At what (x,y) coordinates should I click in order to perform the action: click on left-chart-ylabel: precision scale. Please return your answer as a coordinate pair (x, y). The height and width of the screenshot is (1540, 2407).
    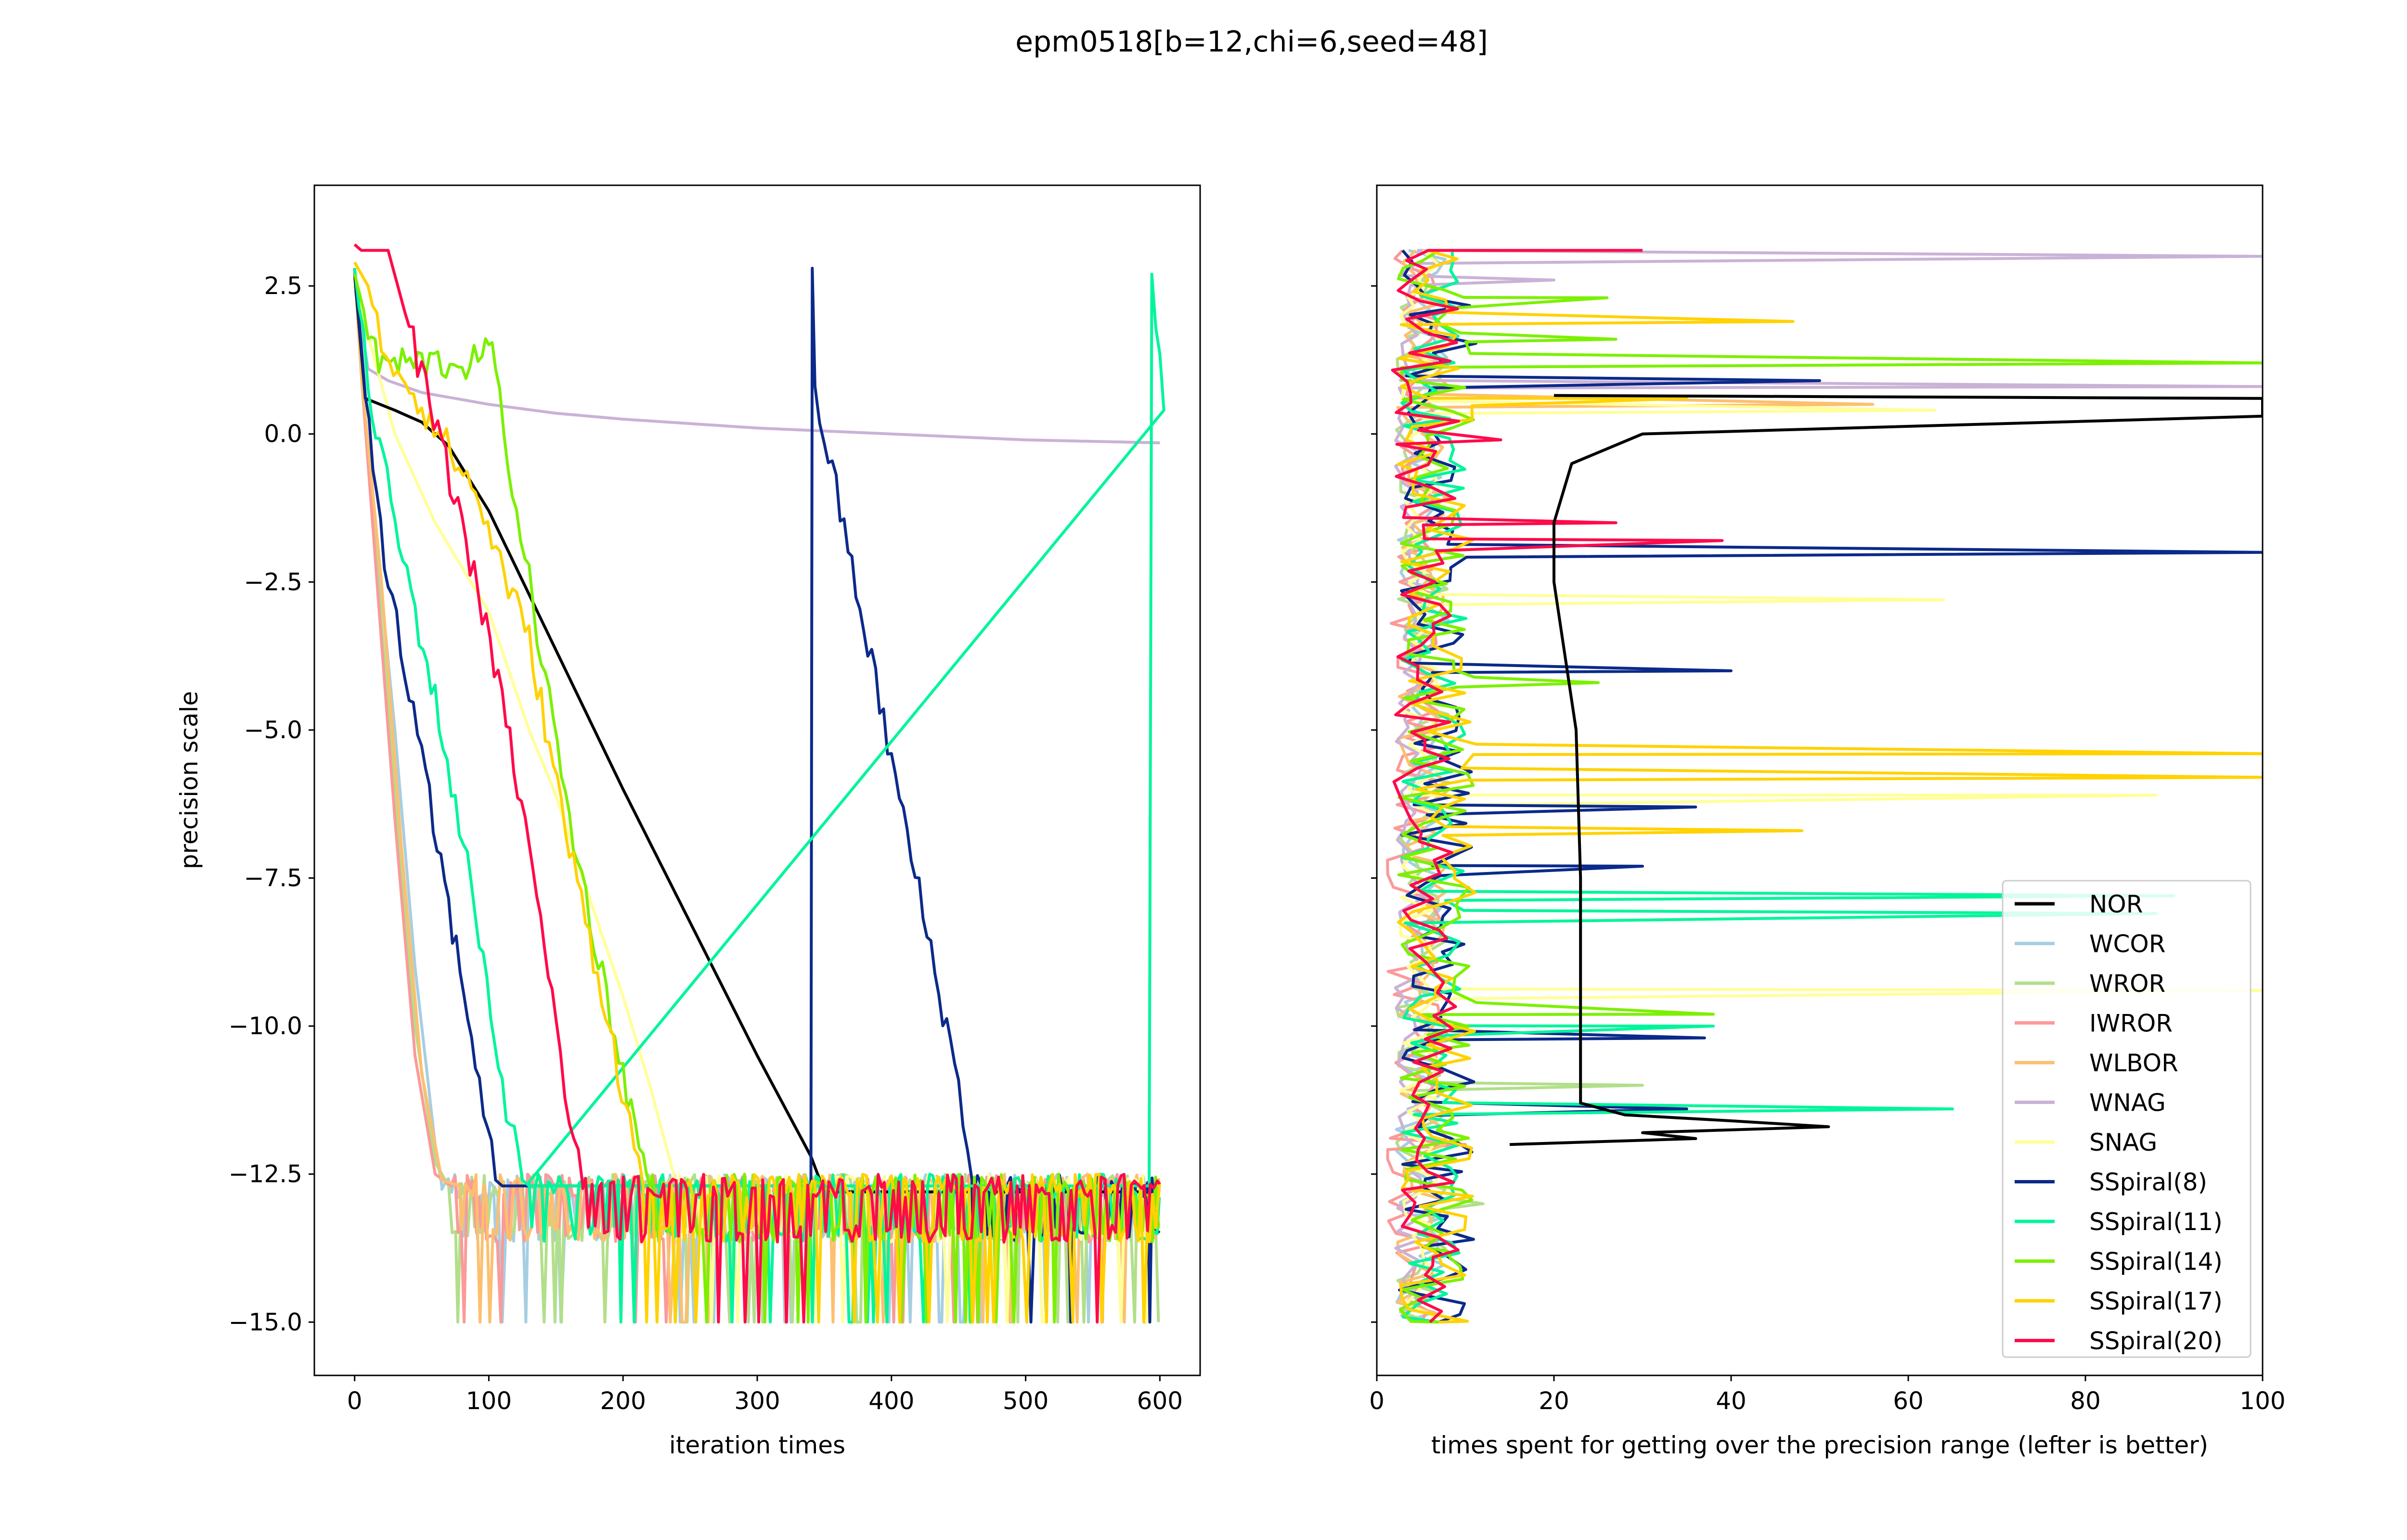
    Looking at the image, I should click on (189, 780).